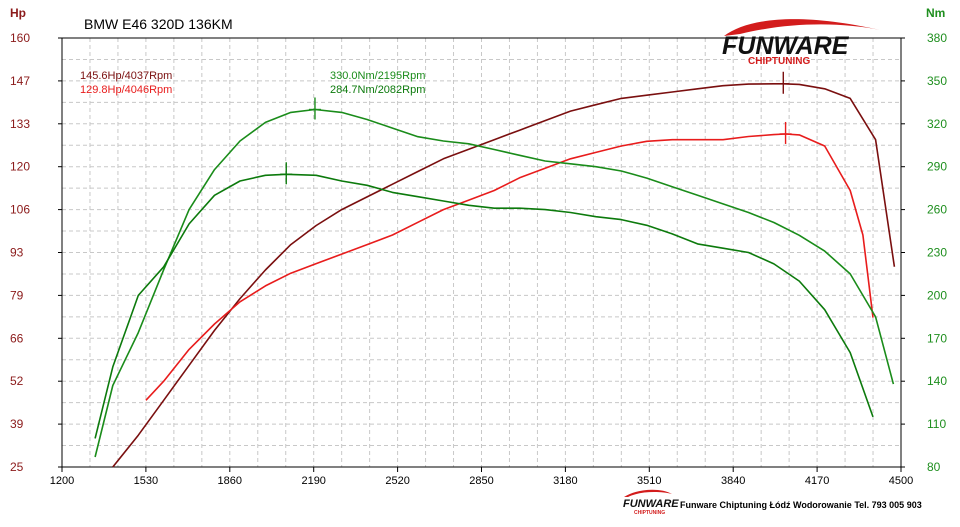 The height and width of the screenshot is (527, 960). Describe the element at coordinates (565, 481) in the screenshot. I see `x-tick-label: 3180` at that location.